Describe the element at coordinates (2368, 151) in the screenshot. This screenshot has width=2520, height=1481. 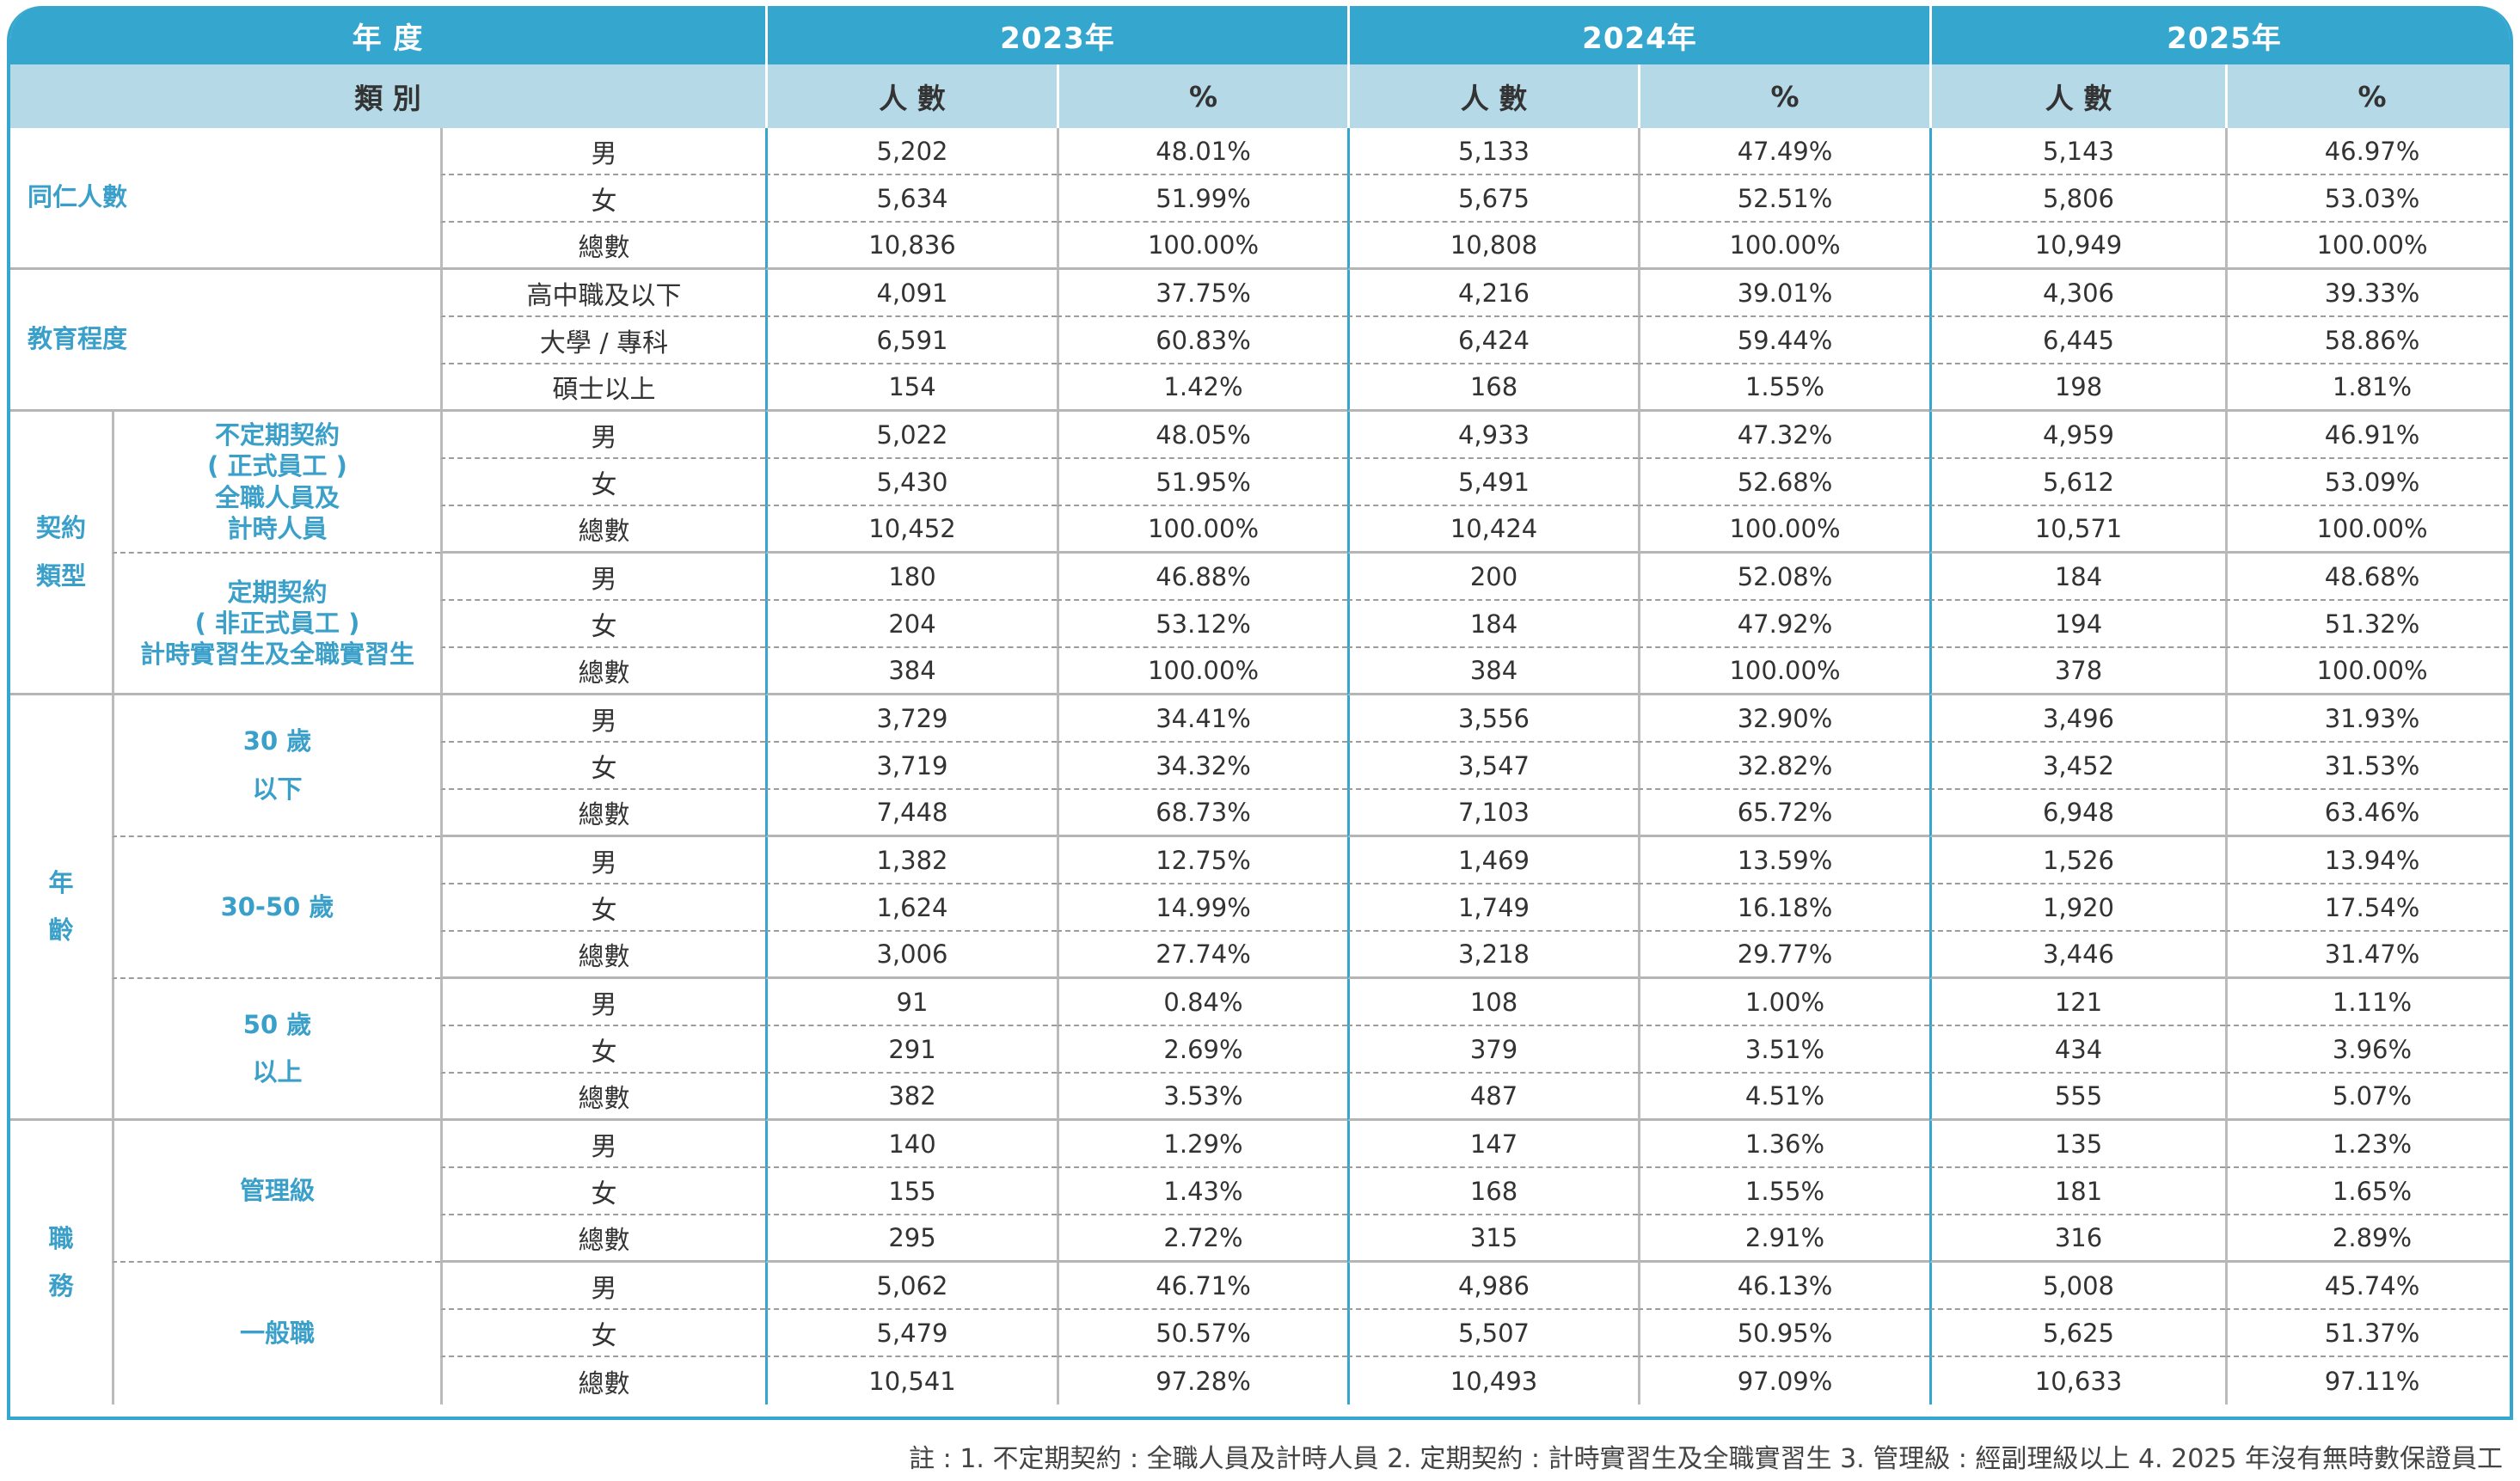
I see `pct-cell: 46.97%` at that location.